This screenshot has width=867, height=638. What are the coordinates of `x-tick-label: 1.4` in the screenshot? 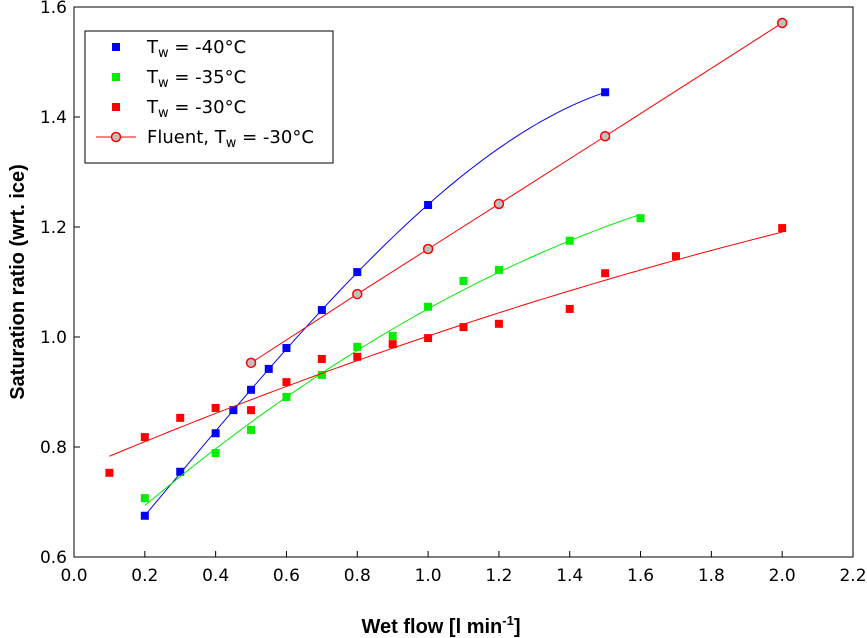 It's located at (569, 576).